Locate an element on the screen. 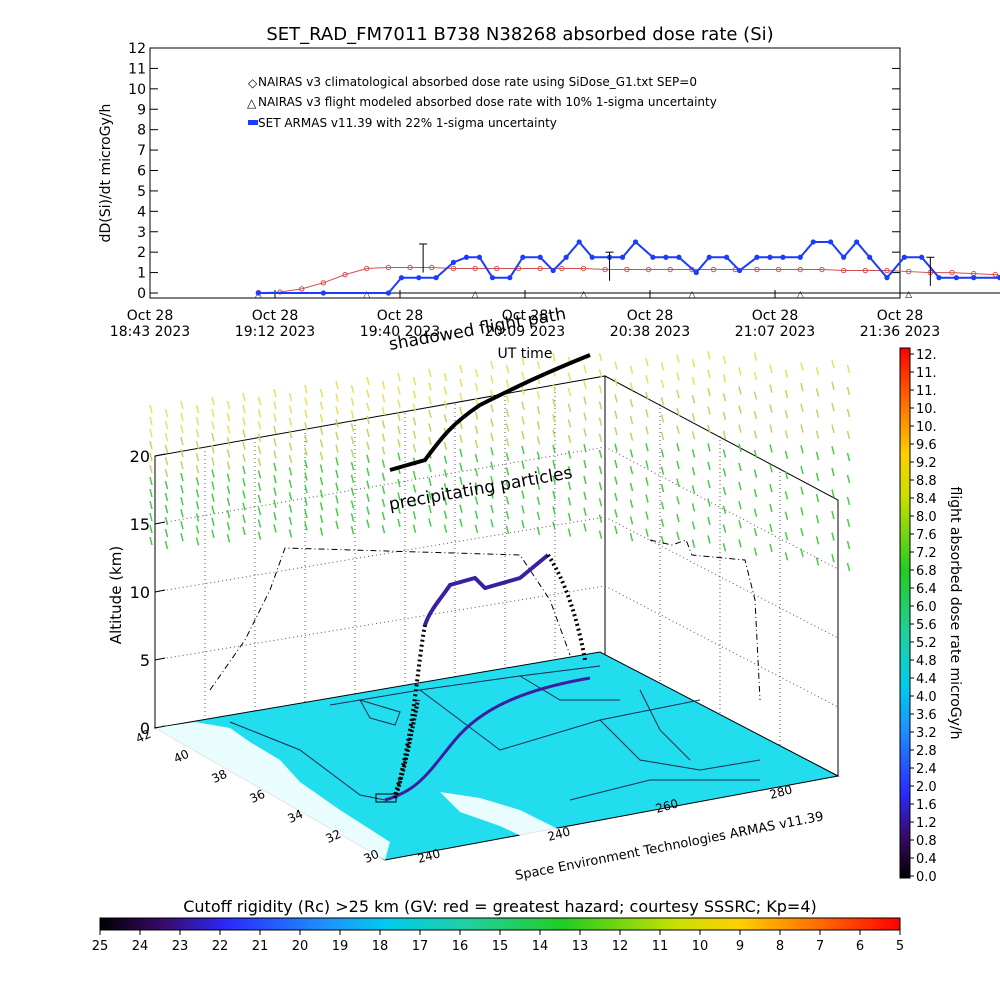 The width and height of the screenshot is (1000, 1000). rigidity-tick-label: 6 is located at coordinates (860, 946).